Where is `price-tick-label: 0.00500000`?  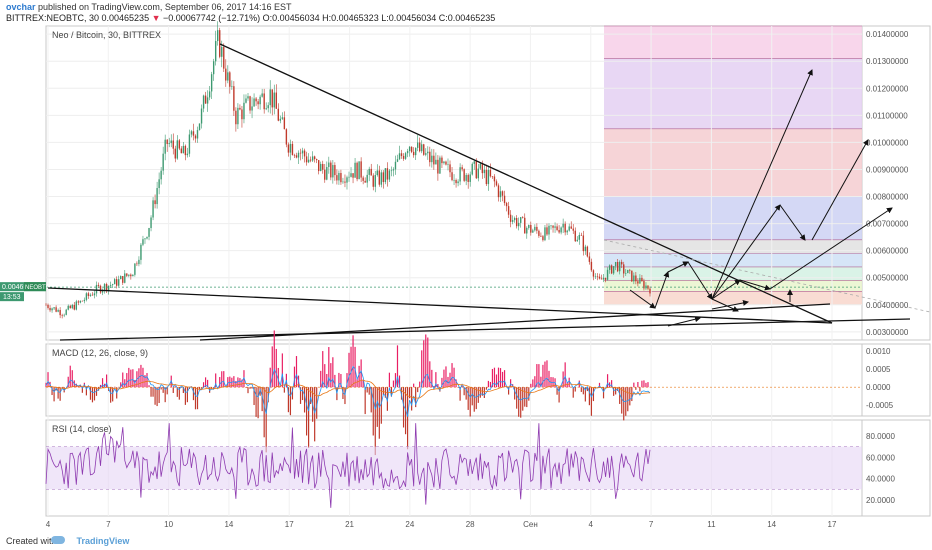 price-tick-label: 0.00500000 is located at coordinates (887, 278).